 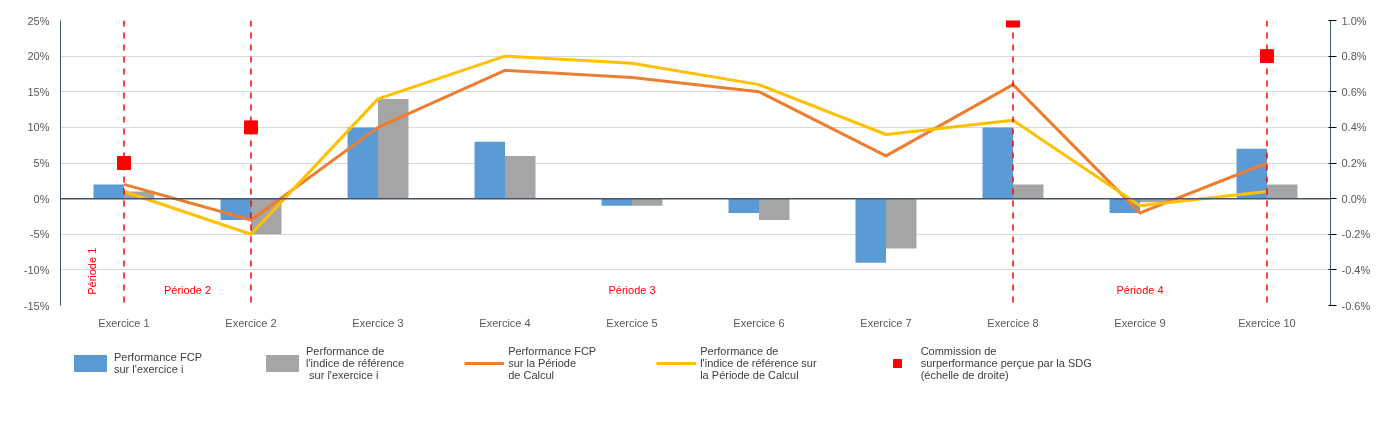 What do you see at coordinates (1354, 56) in the screenshot?
I see `y2-tick-label: 0.8%` at bounding box center [1354, 56].